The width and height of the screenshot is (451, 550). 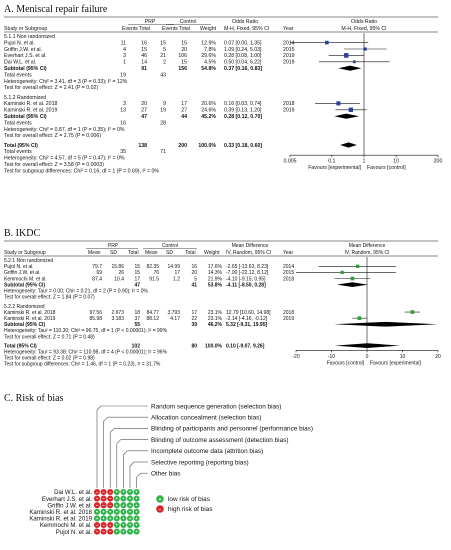 What do you see at coordinates (189, 499) in the screenshot?
I see `legend-low-label: low risk of bias` at bounding box center [189, 499].